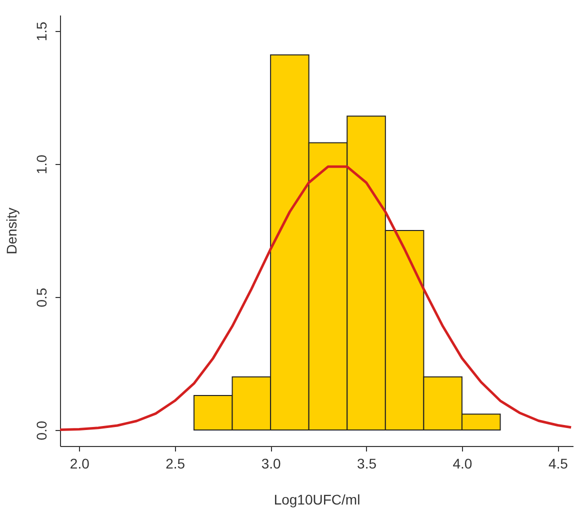 This screenshot has height=517, width=585. What do you see at coordinates (42, 32) in the screenshot?
I see `y-tick-label: 1.5` at bounding box center [42, 32].